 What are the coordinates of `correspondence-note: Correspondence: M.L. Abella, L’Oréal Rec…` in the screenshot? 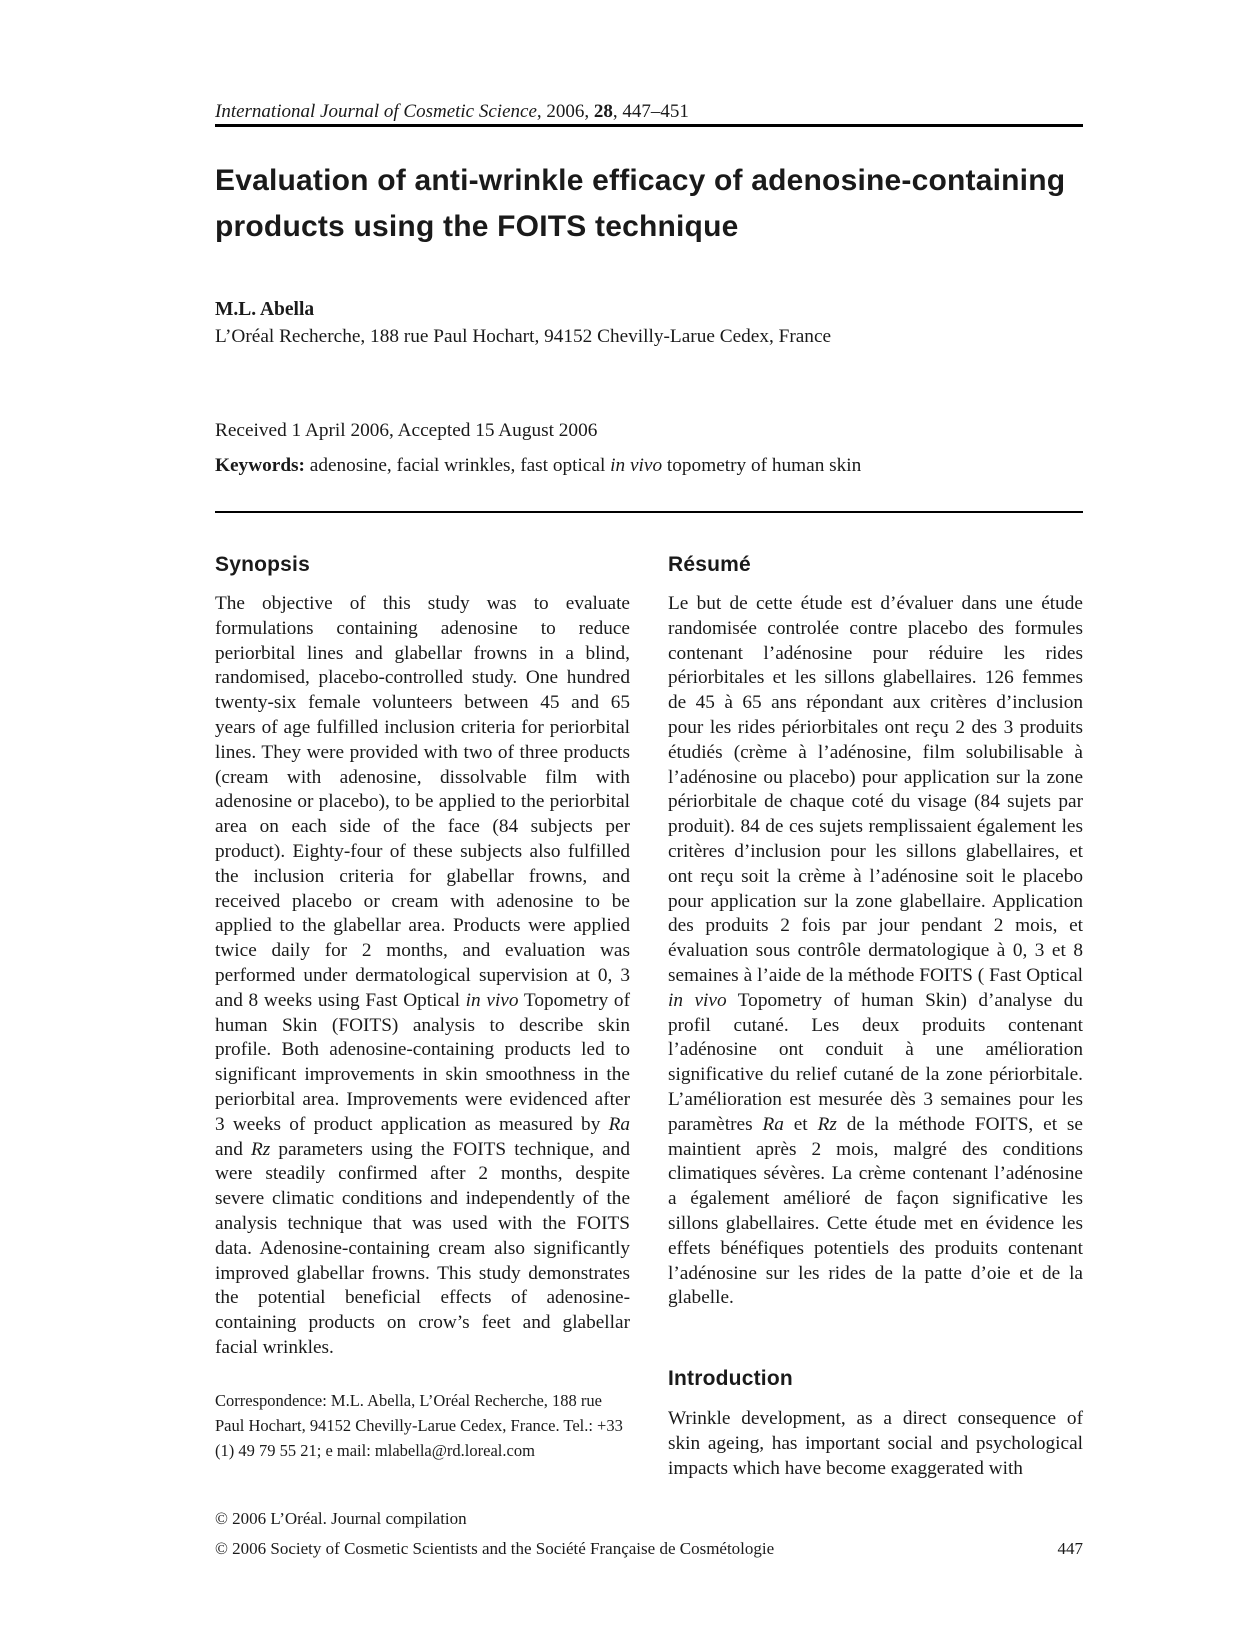 It's located at (419, 1425).